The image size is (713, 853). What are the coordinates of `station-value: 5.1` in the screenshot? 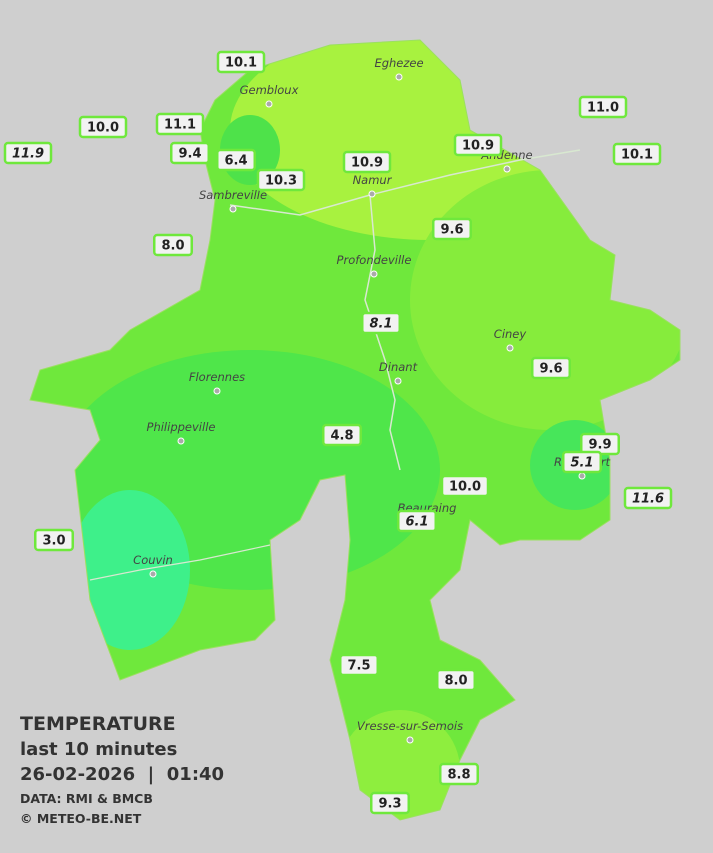 It's located at (581, 463).